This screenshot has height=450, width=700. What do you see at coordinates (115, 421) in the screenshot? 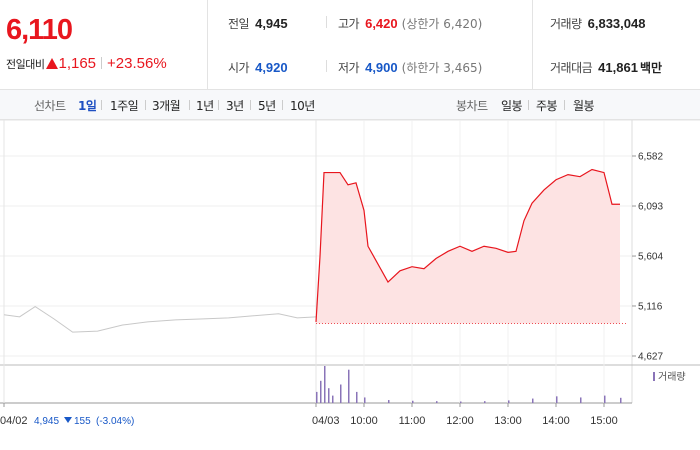
I see `footer-rate: (-3.04%)` at bounding box center [115, 421].